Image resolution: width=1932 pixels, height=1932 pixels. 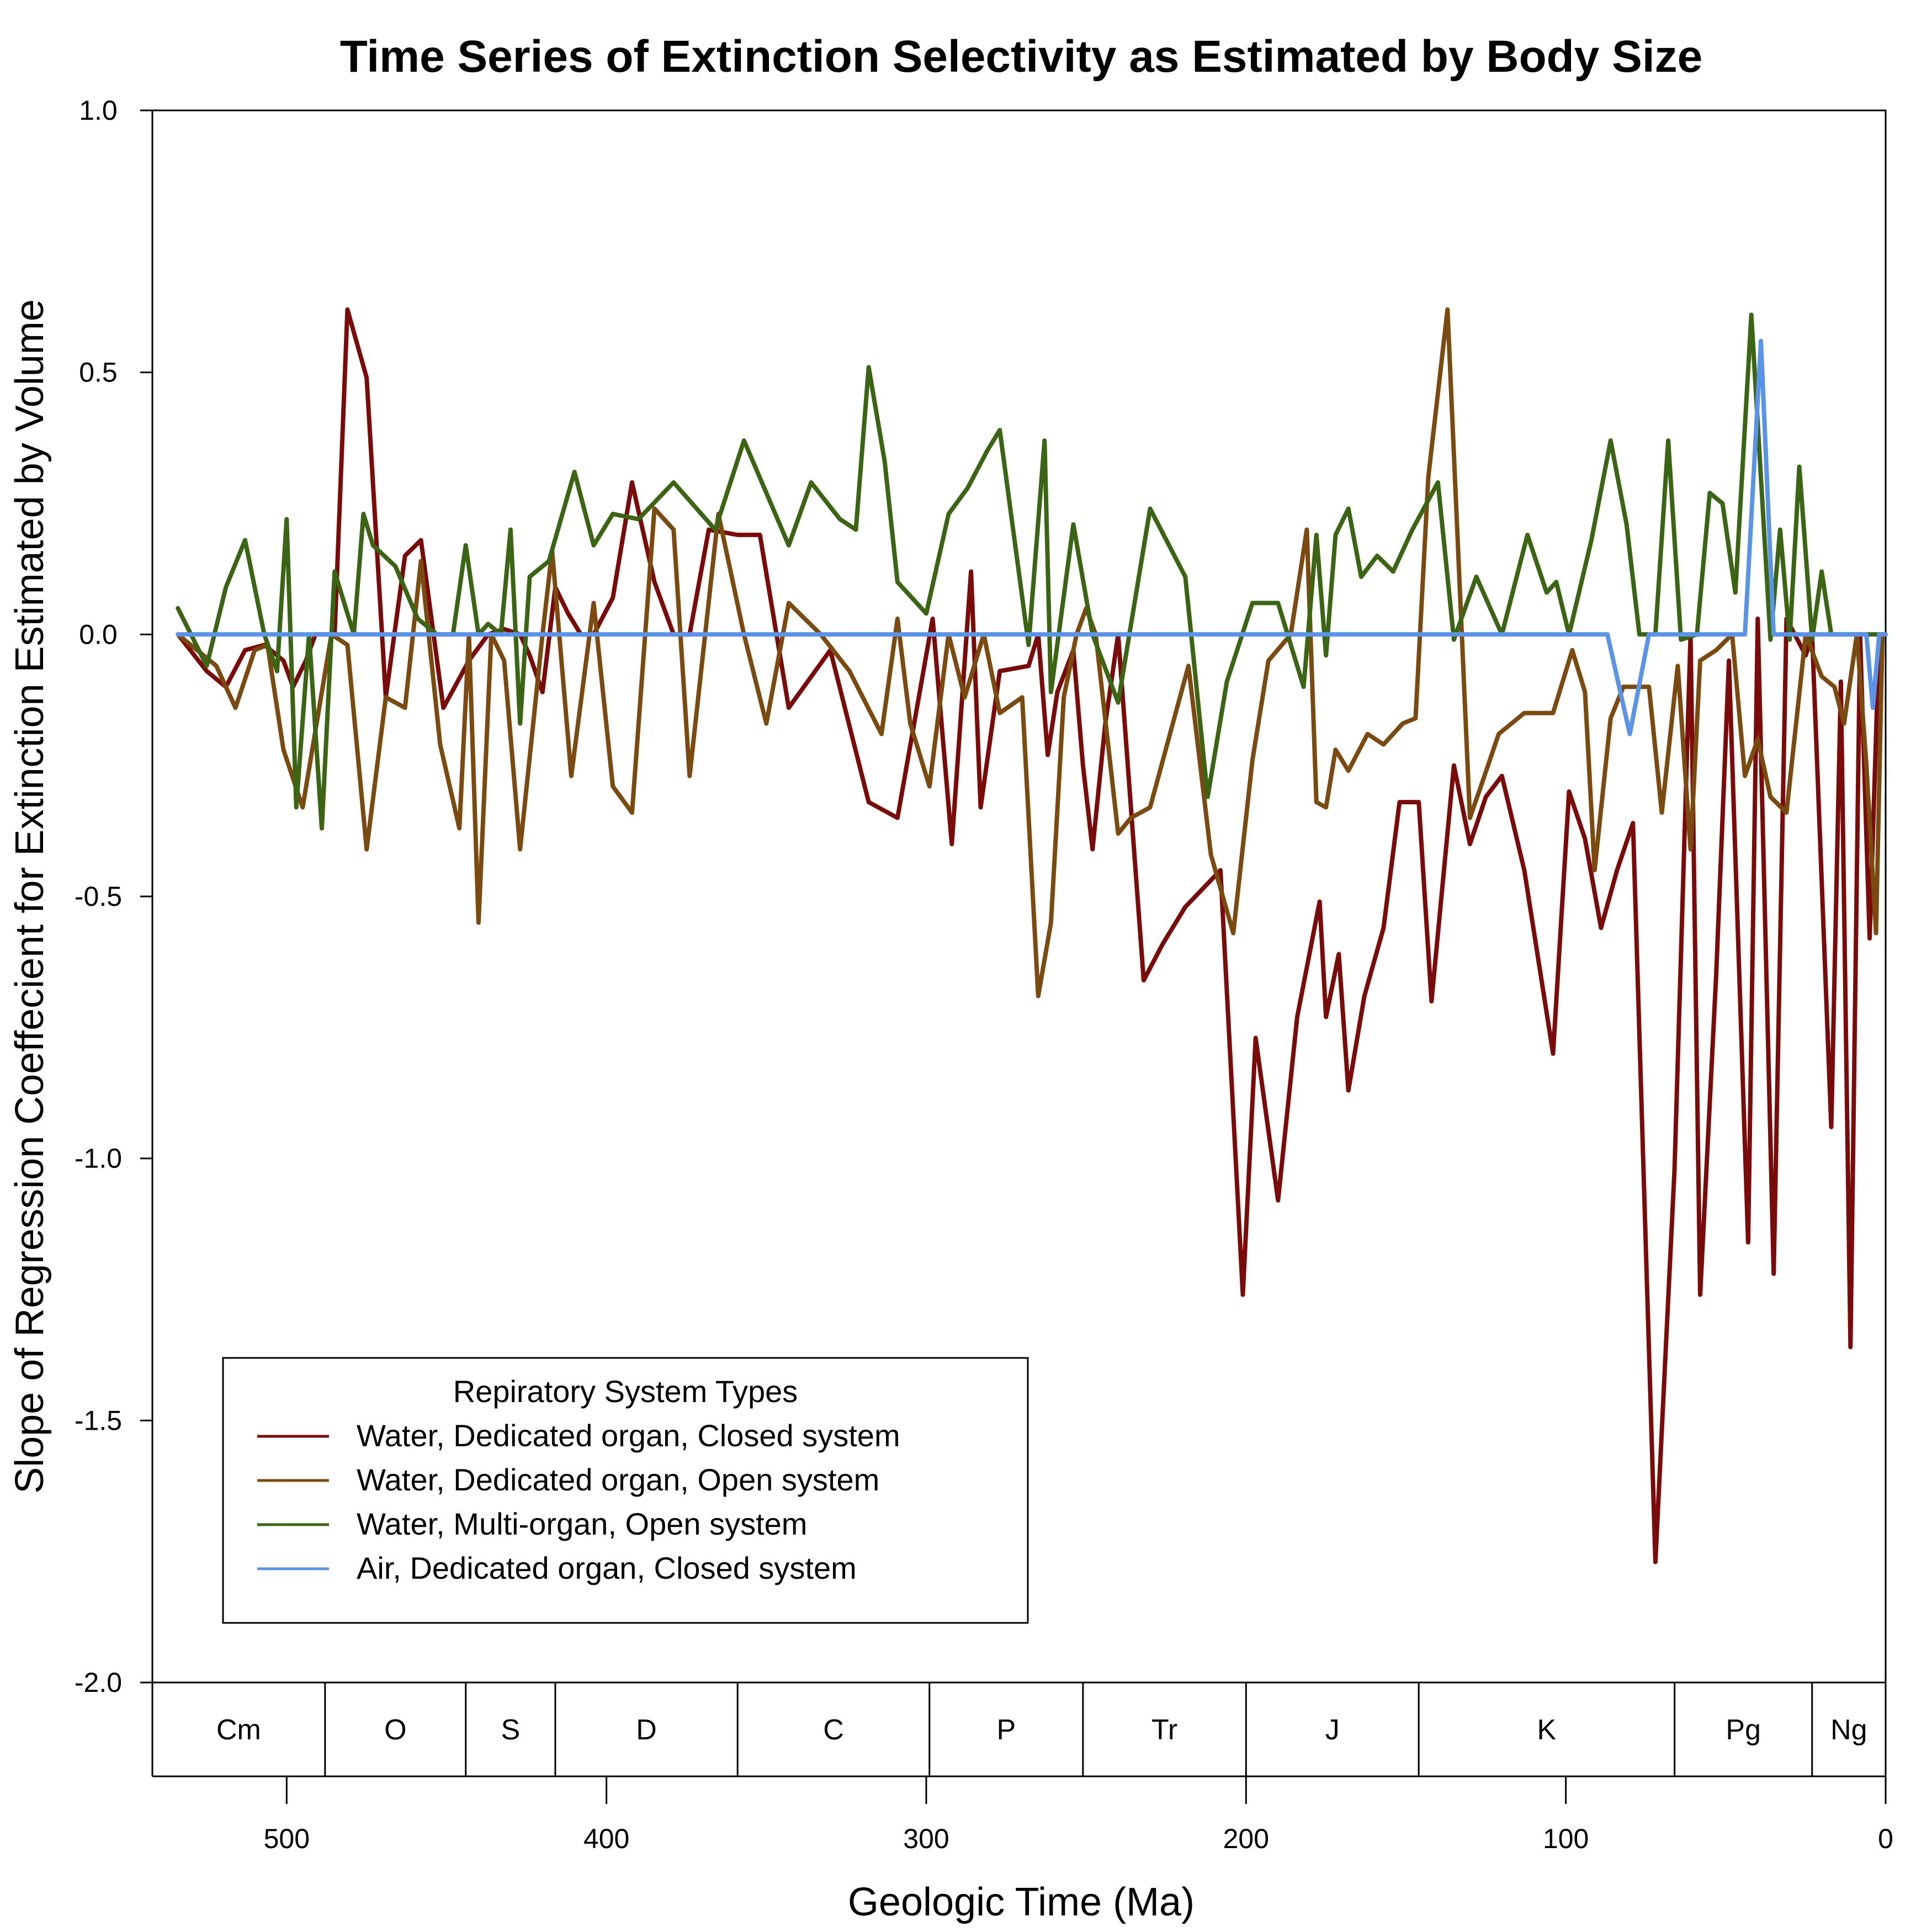 I want to click on legend-title: Repiratory System Types, so click(x=626, y=1392).